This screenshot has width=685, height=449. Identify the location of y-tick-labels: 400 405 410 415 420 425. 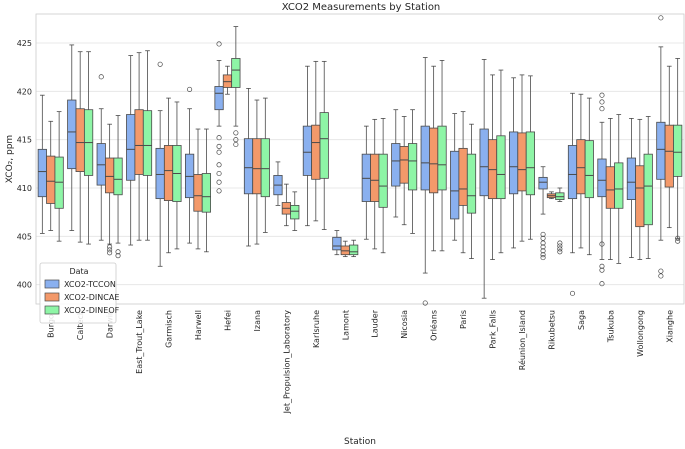
(24, 164).